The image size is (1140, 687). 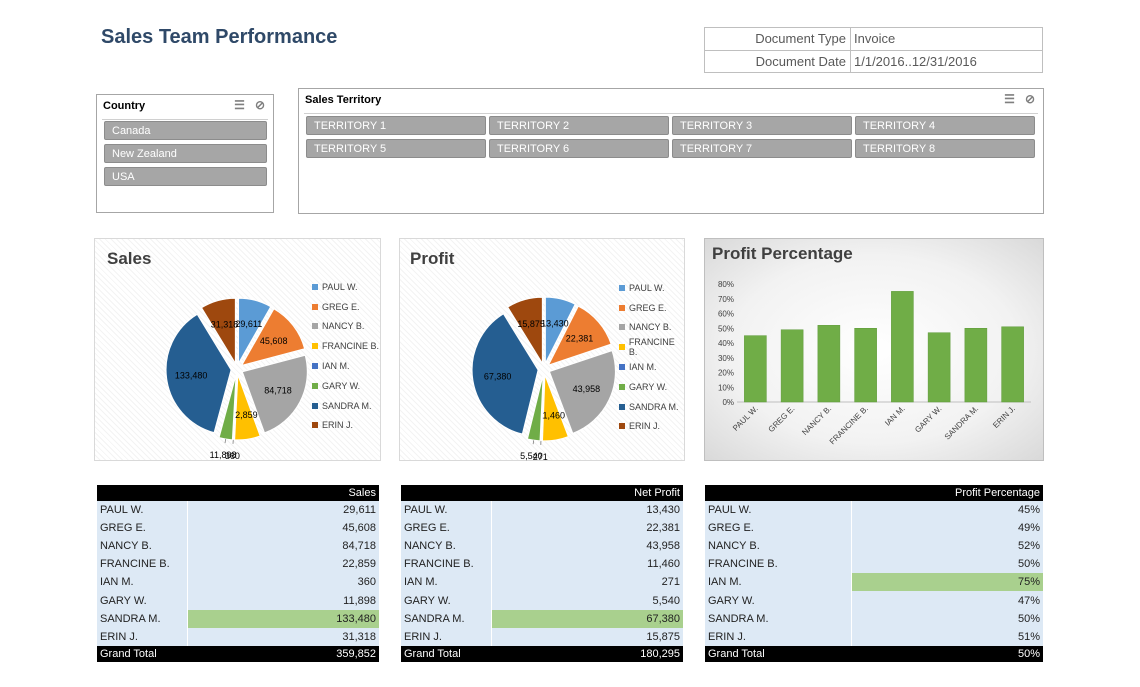 I want to click on table-row: PAUL W. 29,611, so click(x=238, y=510).